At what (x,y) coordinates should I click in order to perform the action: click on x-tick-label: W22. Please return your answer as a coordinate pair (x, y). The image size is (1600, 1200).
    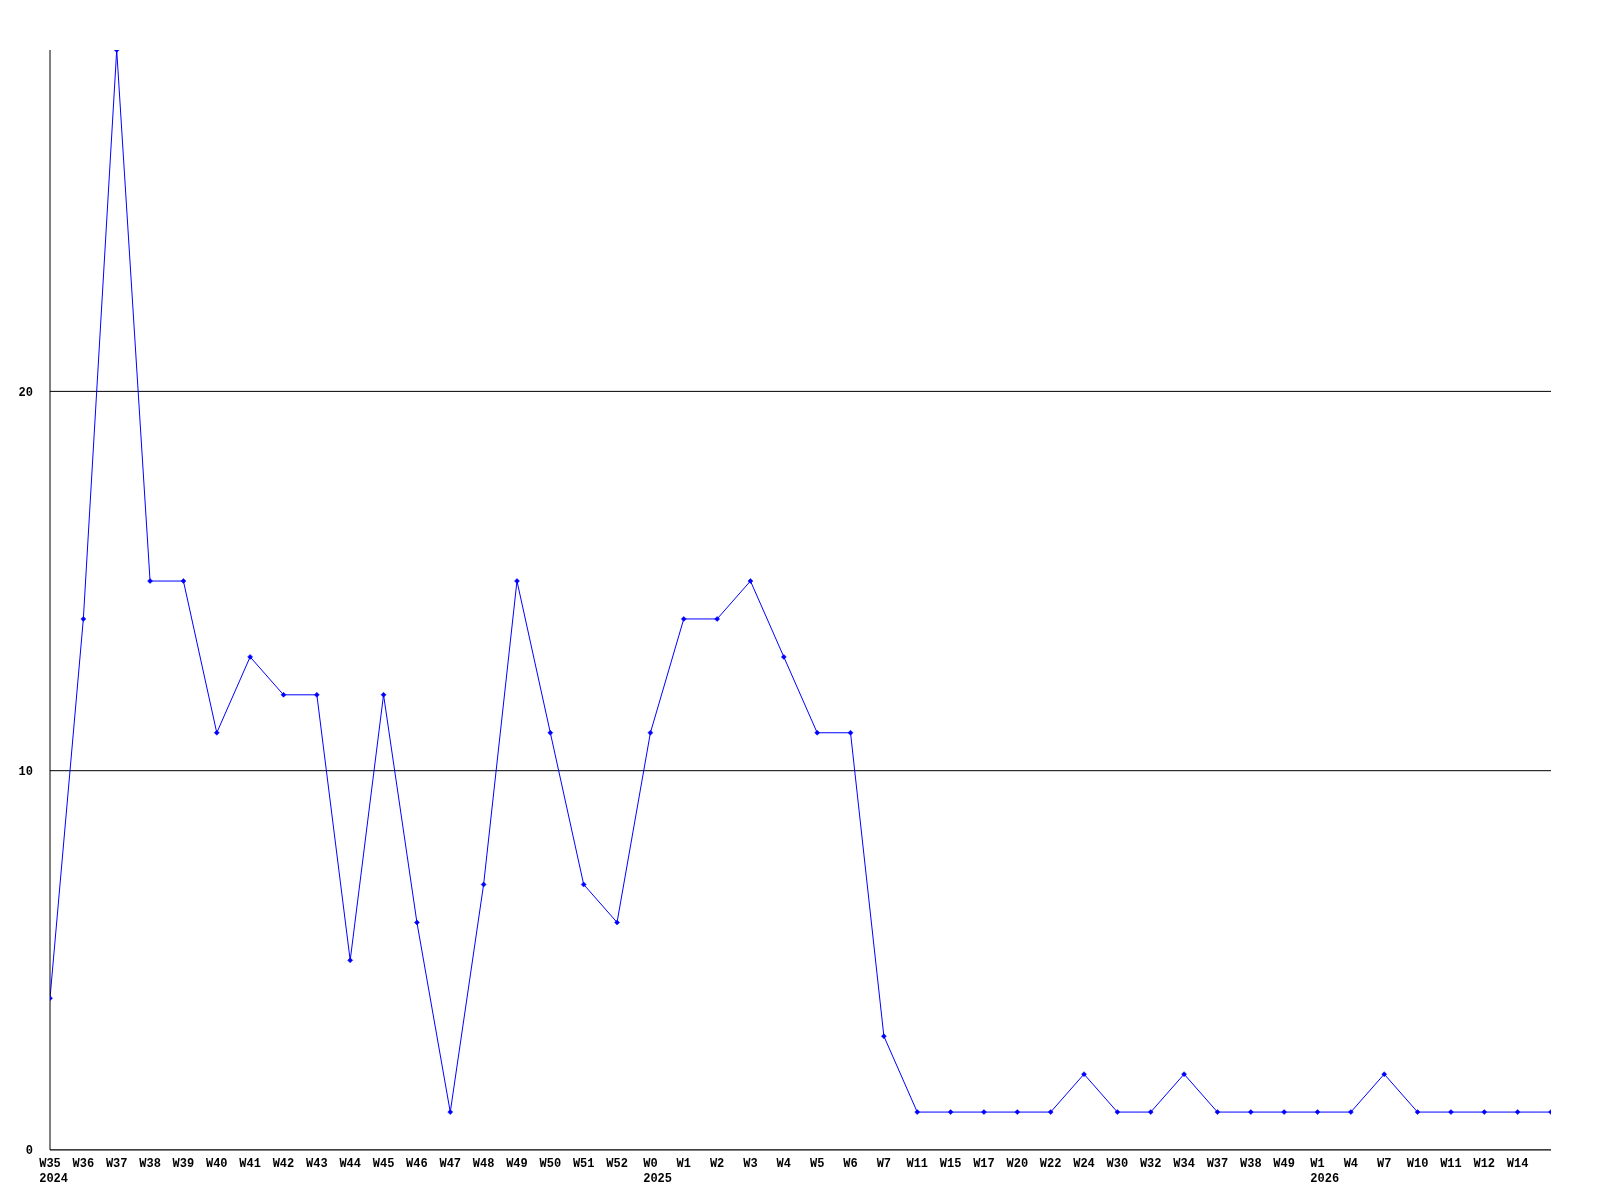
    Looking at the image, I should click on (1050, 1164).